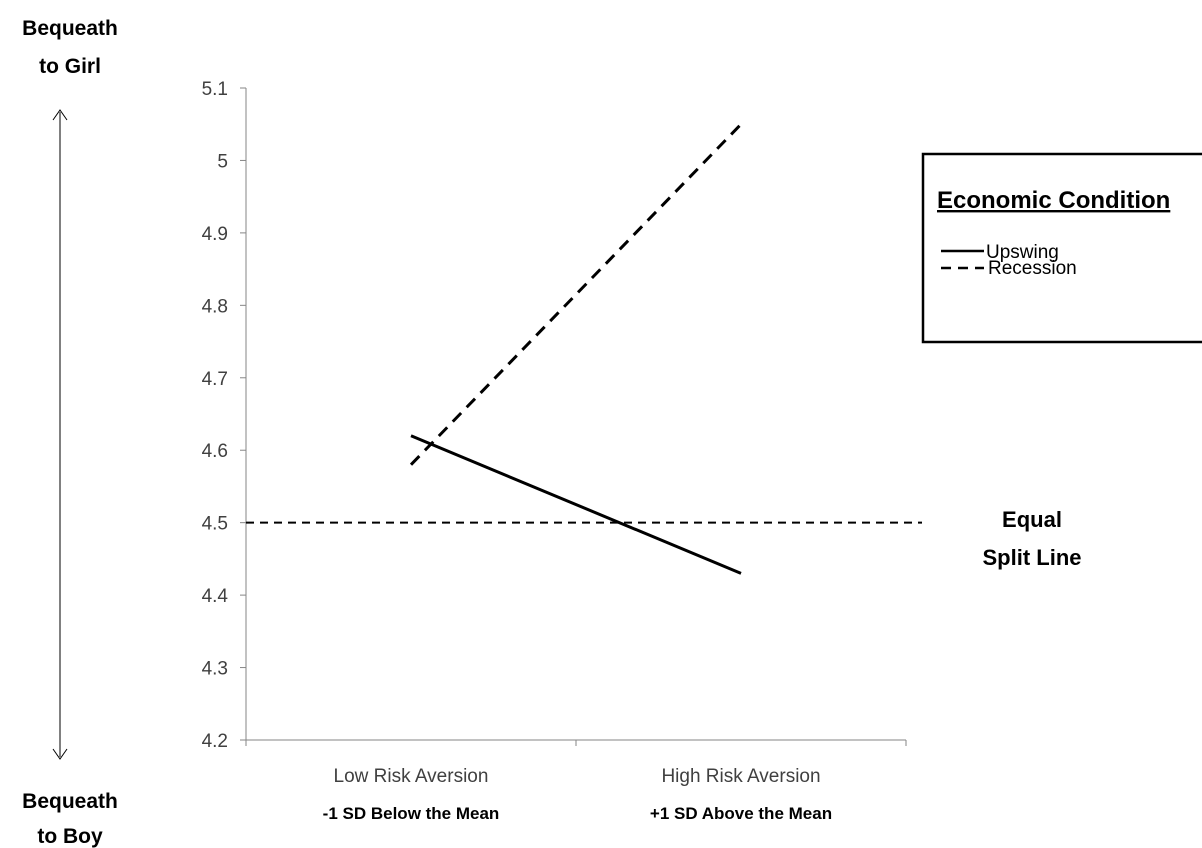  Describe the element at coordinates (1022, 252) in the screenshot. I see `legend-label-upswing: Upswing` at that location.